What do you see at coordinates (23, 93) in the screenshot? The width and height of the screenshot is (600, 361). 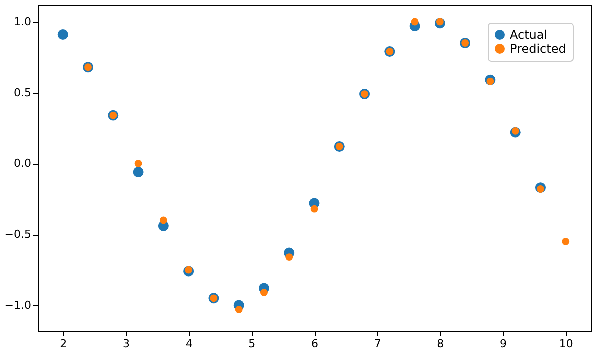 I see `y-tick-label: 0.5` at bounding box center [23, 93].